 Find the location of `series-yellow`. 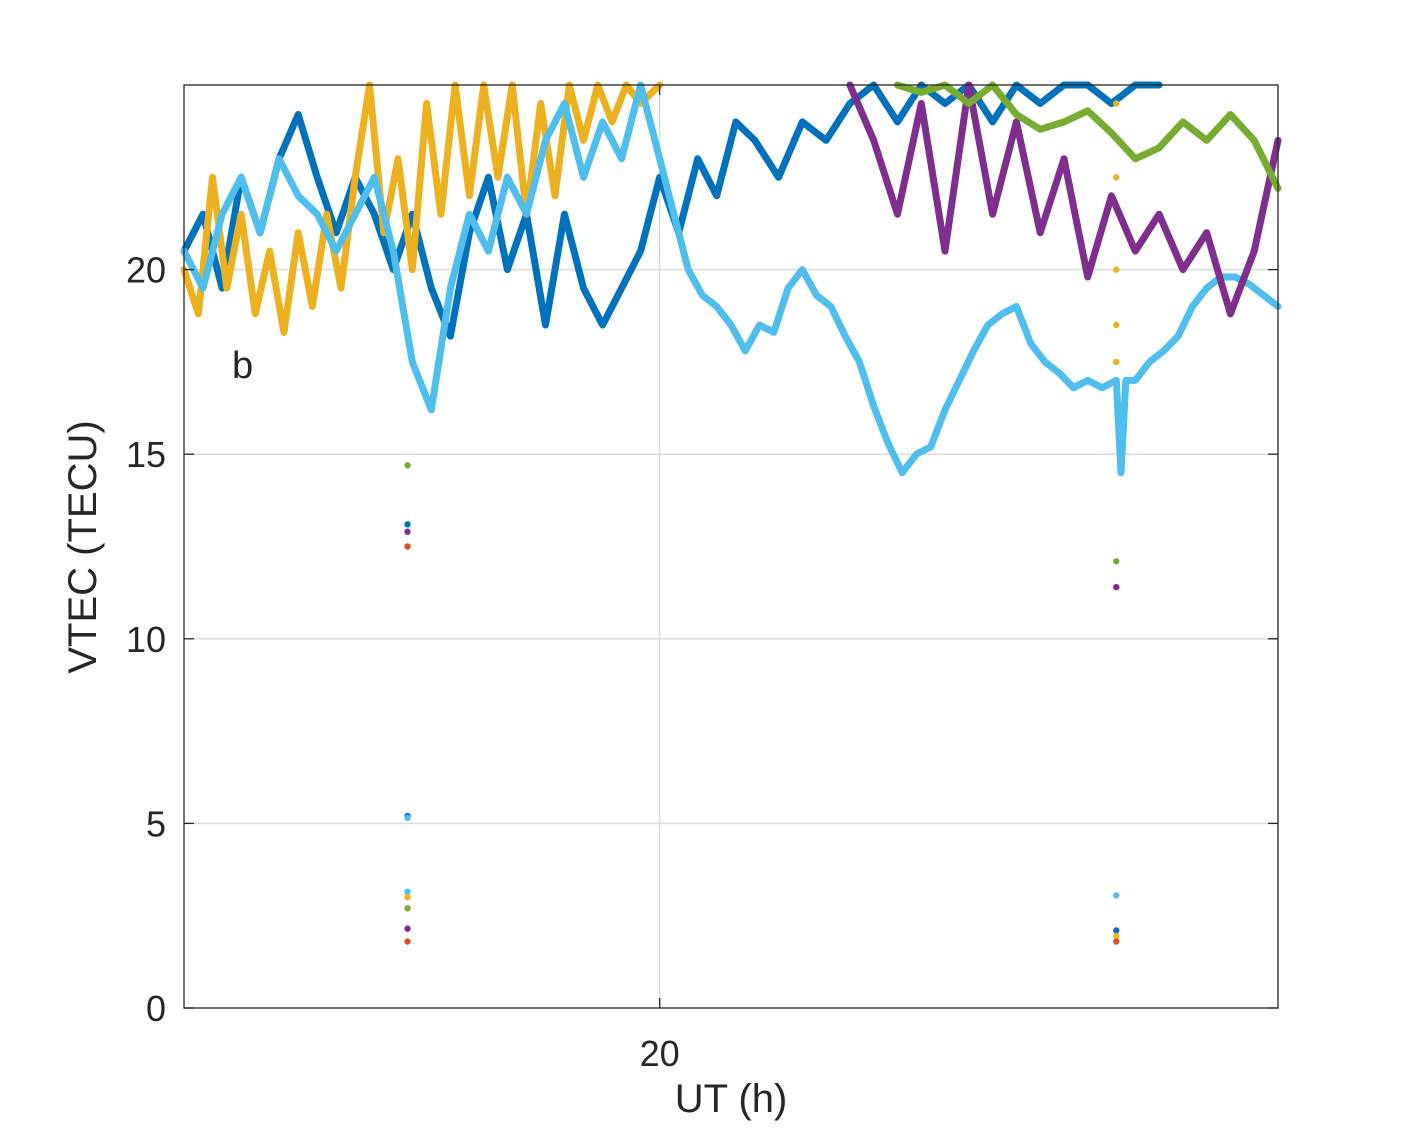

series-yellow is located at coordinates (422, 208).